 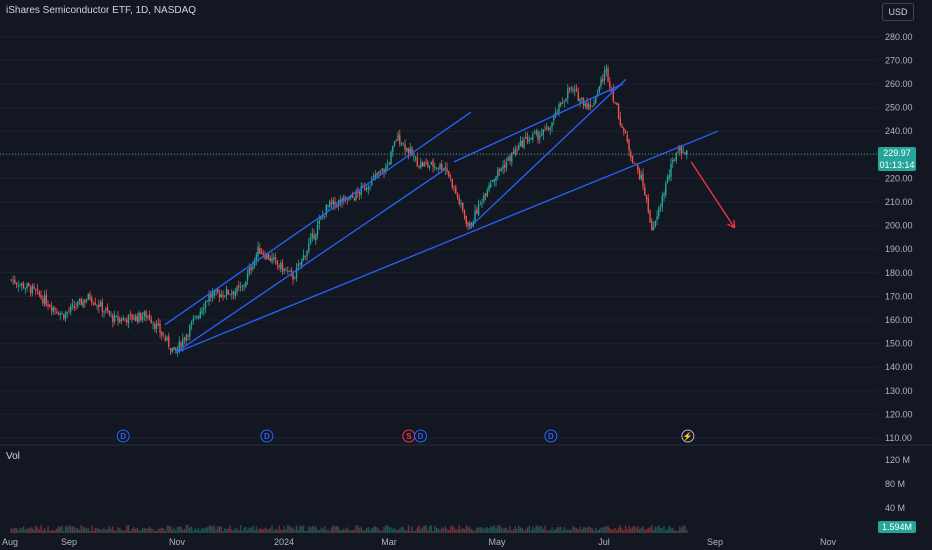 What do you see at coordinates (898, 12) in the screenshot?
I see `currency-button: USD` at bounding box center [898, 12].